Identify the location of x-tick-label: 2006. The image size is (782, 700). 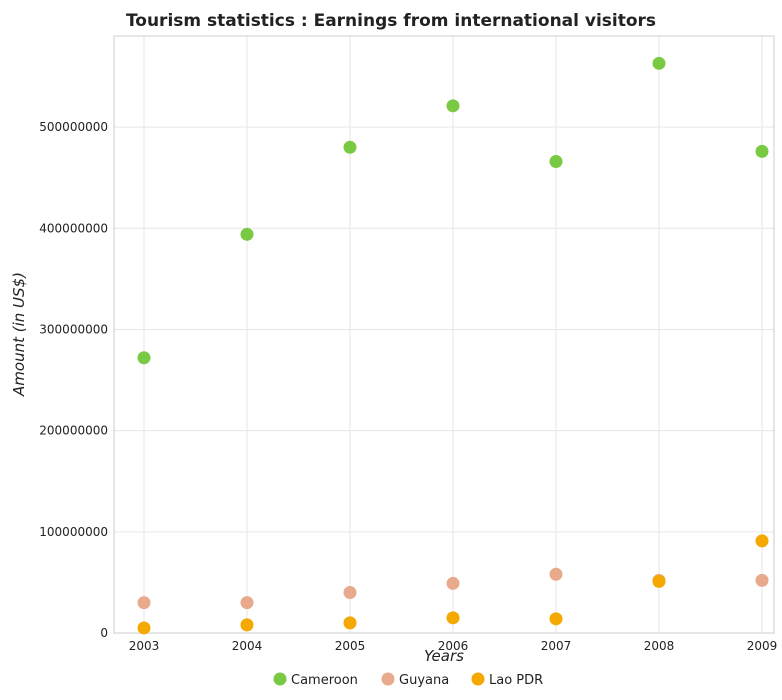
(453, 646).